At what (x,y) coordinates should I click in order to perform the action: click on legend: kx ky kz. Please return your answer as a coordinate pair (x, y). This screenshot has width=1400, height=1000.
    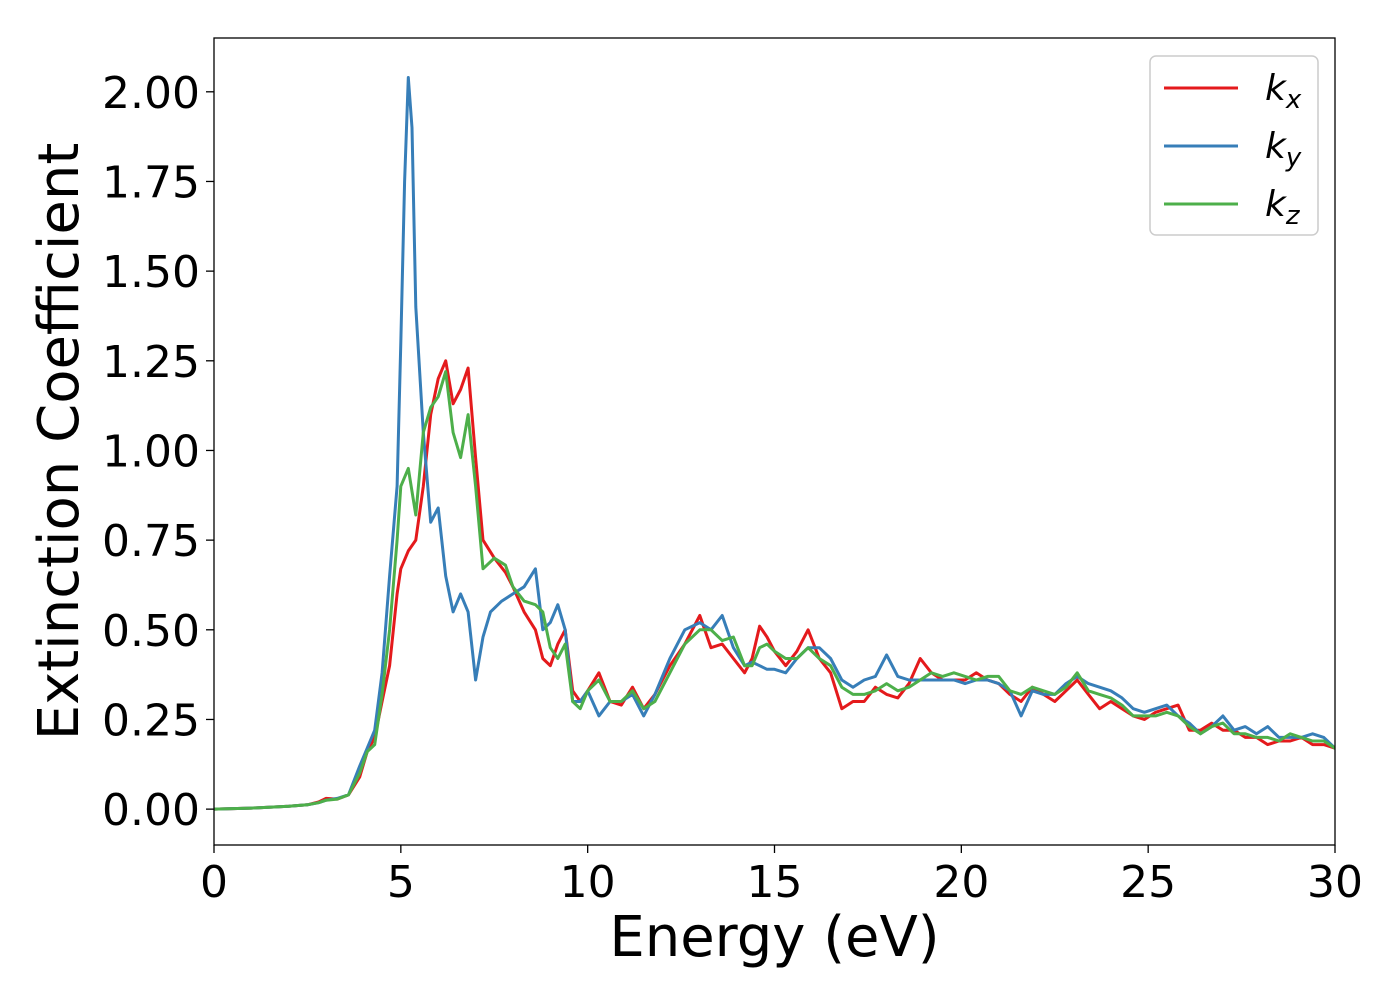
    Looking at the image, I should click on (1234, 145).